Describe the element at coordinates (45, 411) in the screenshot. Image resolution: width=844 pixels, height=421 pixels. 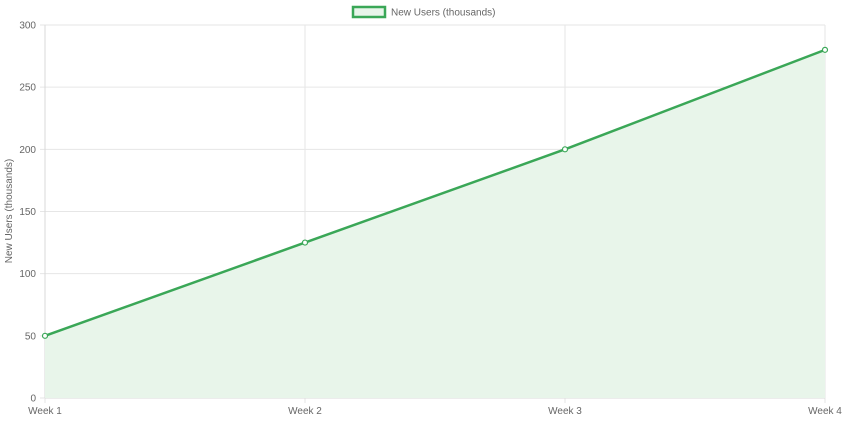
I see `x-tick-label: Week 1` at that location.